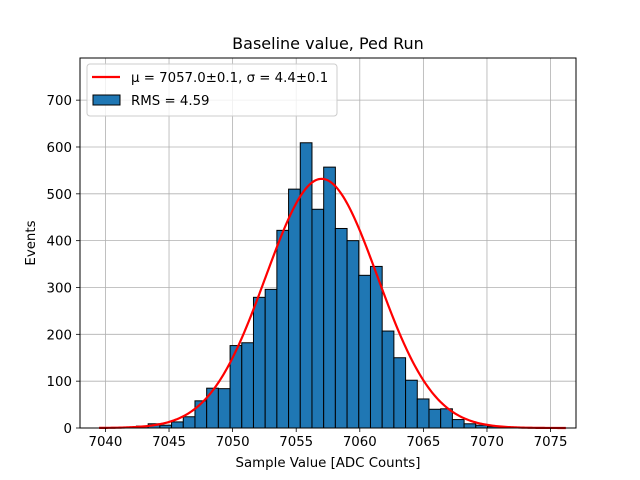 The image size is (640, 480). What do you see at coordinates (296, 442) in the screenshot?
I see `x-tick-label: 7055` at bounding box center [296, 442].